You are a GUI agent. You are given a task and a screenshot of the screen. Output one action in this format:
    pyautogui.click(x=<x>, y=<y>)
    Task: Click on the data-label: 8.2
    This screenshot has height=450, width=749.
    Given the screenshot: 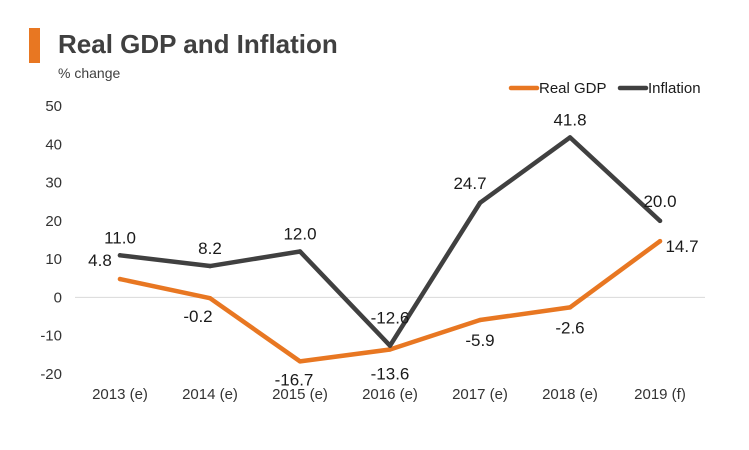 What is the action you would take?
    pyautogui.click(x=210, y=248)
    